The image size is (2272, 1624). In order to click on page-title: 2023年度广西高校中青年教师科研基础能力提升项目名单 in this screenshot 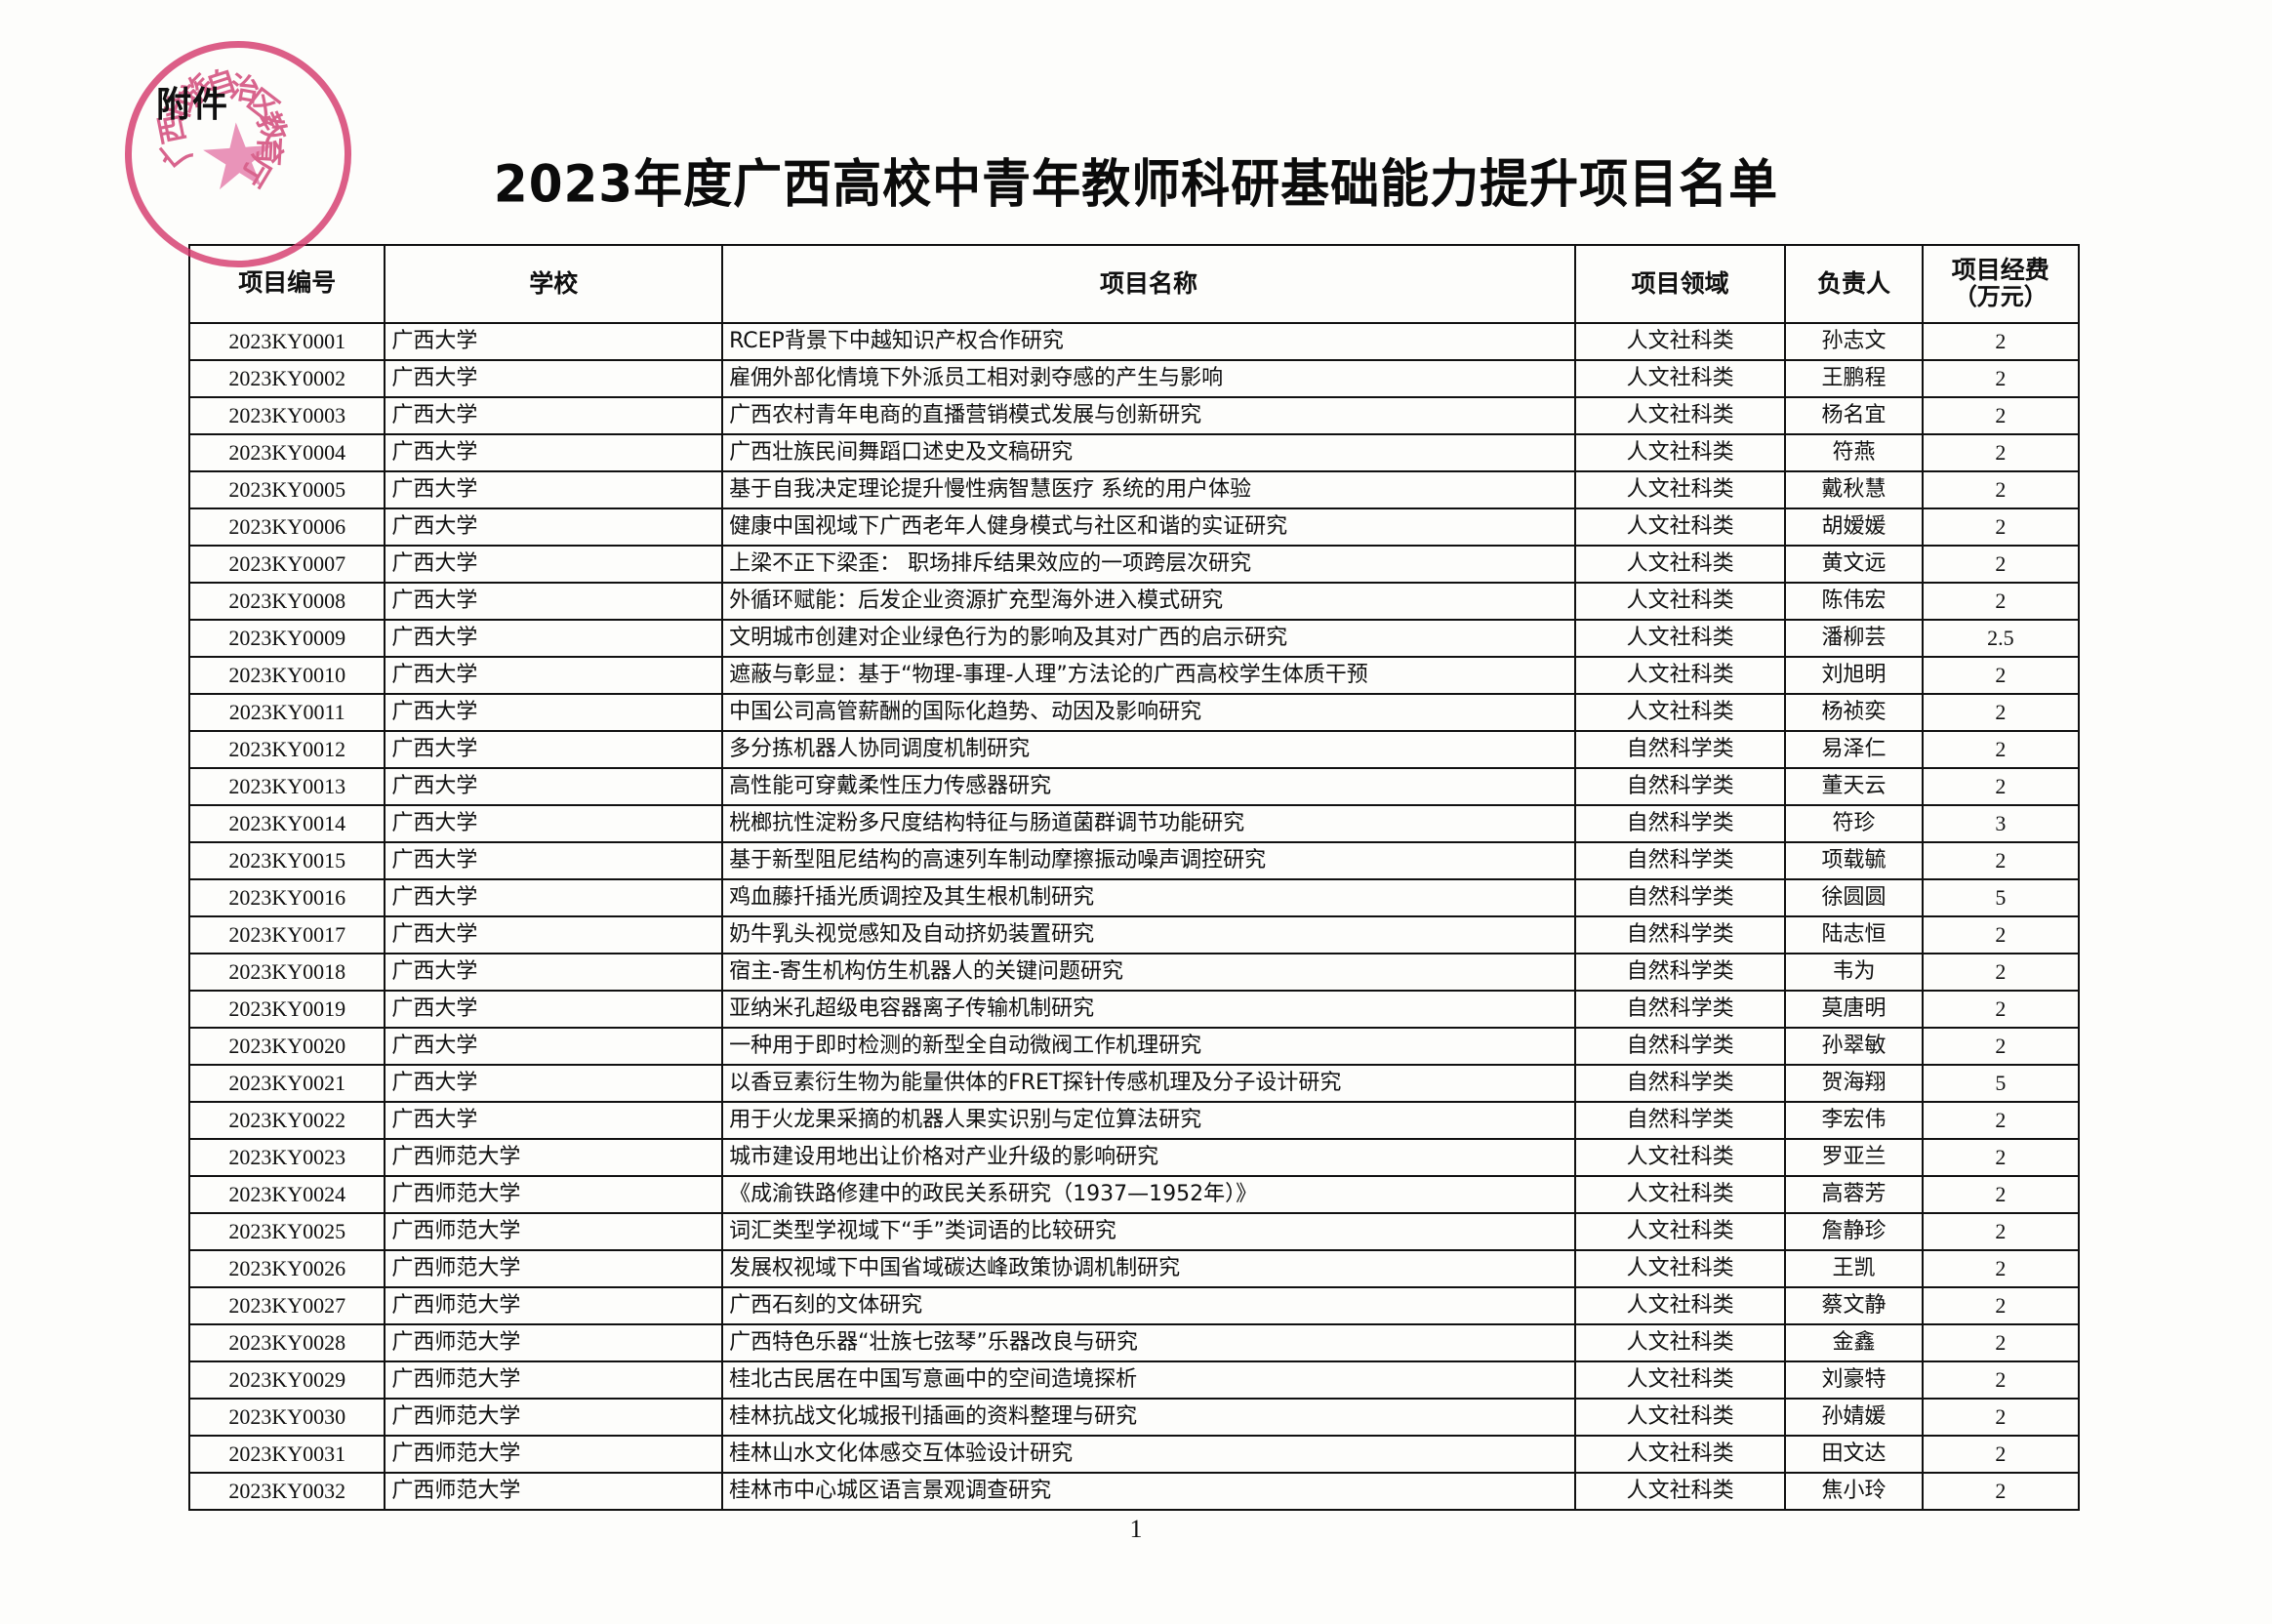, I will do `click(1136, 184)`.